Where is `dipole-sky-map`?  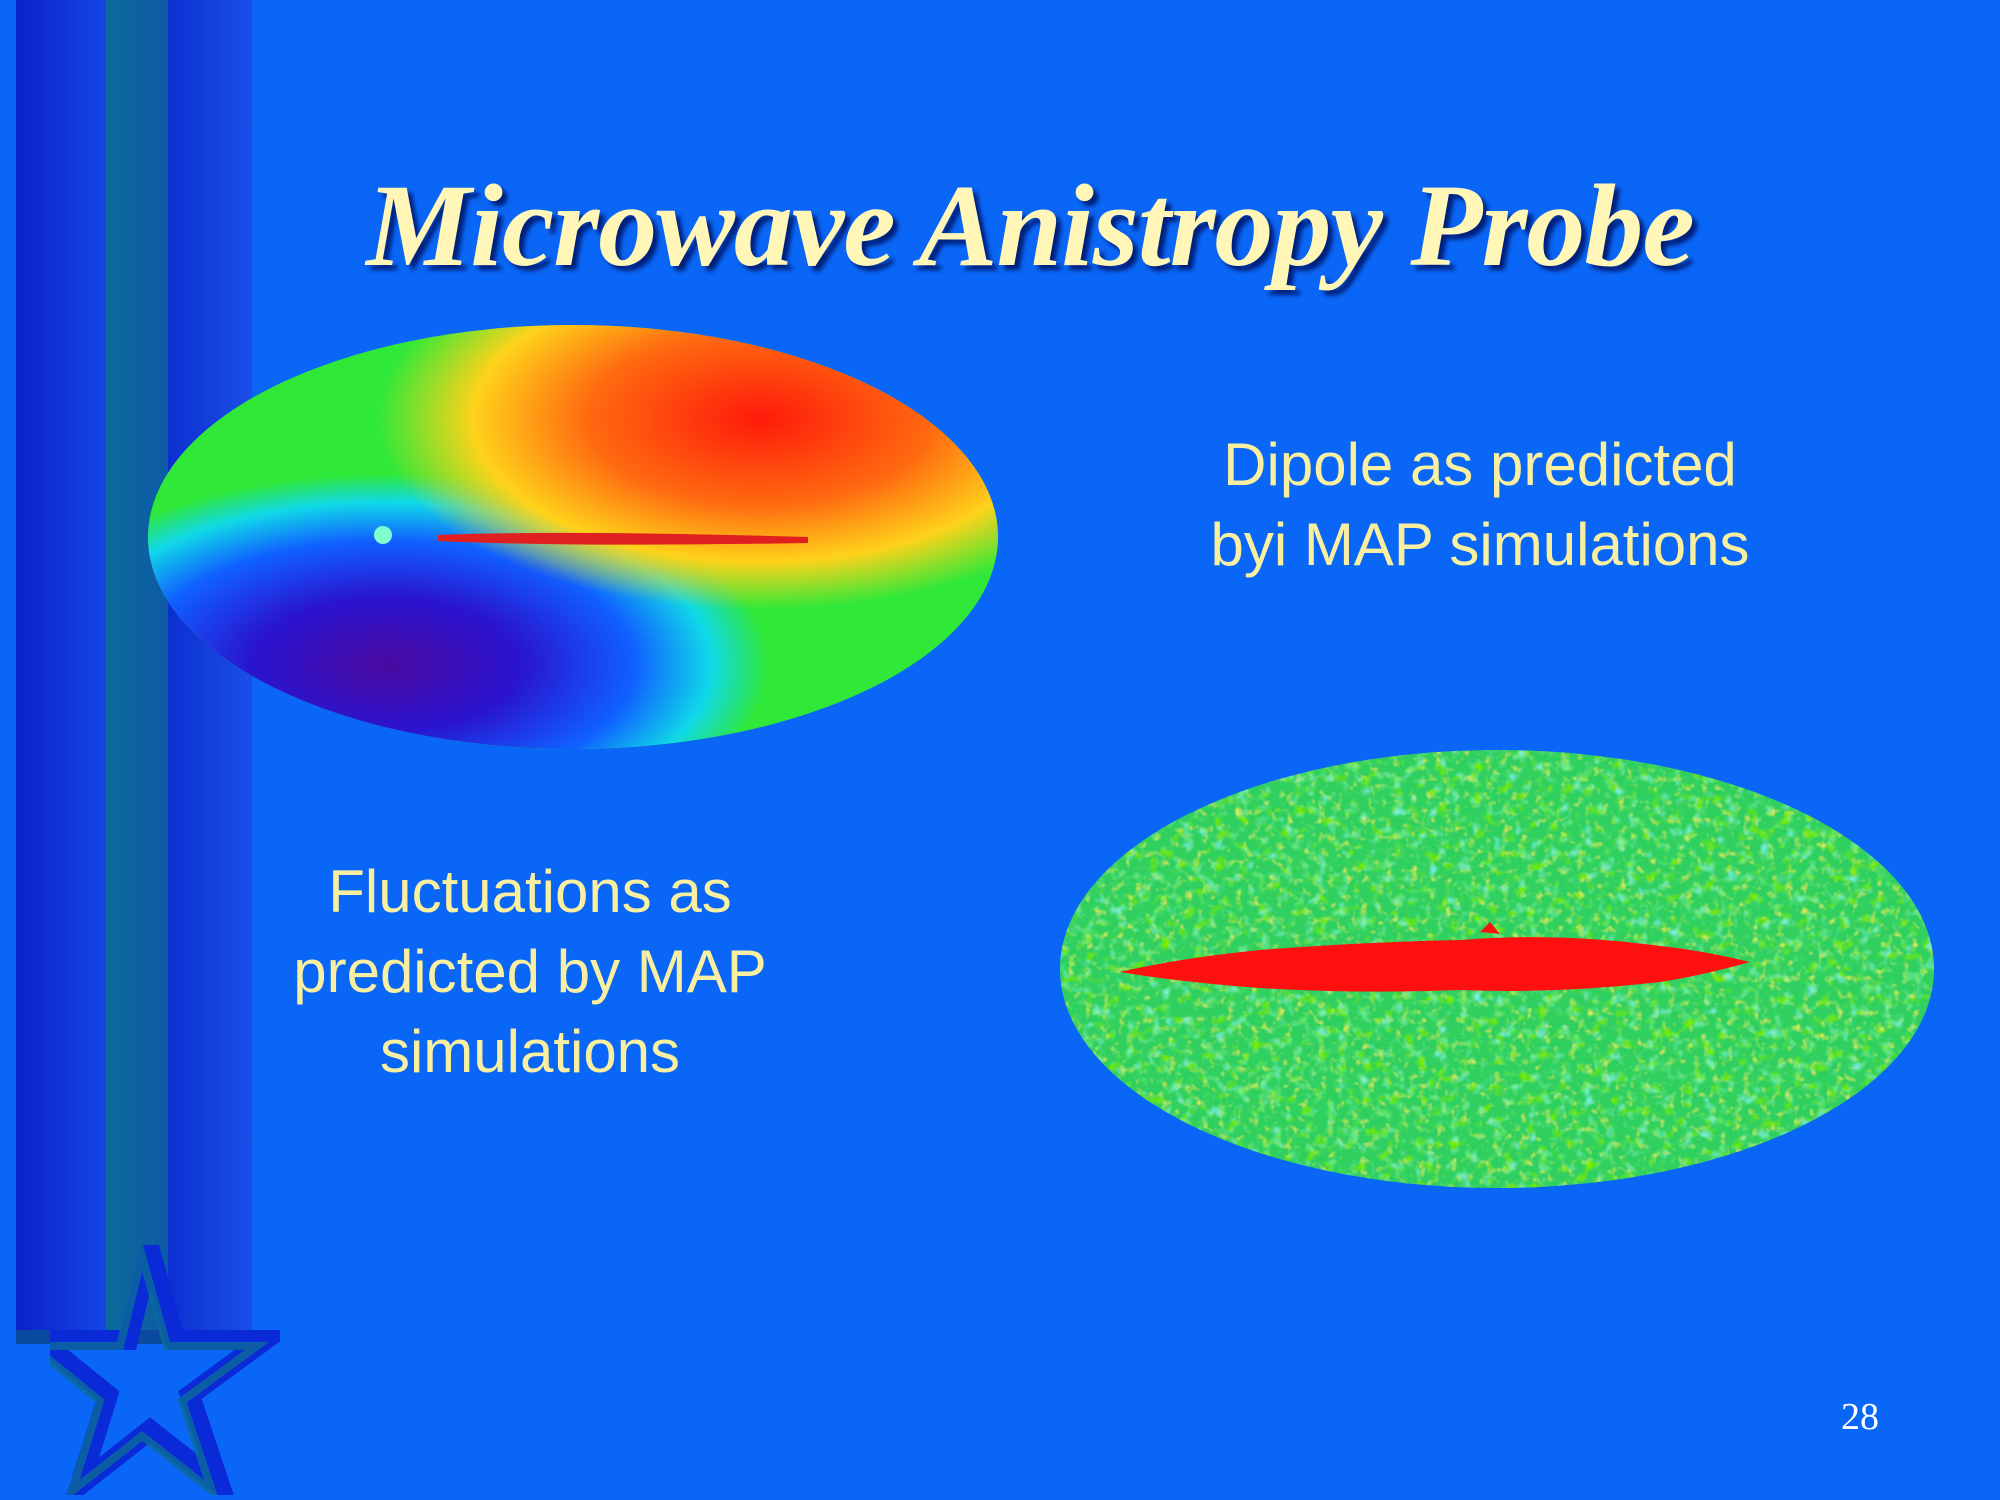
dipole-sky-map is located at coordinates (573, 537).